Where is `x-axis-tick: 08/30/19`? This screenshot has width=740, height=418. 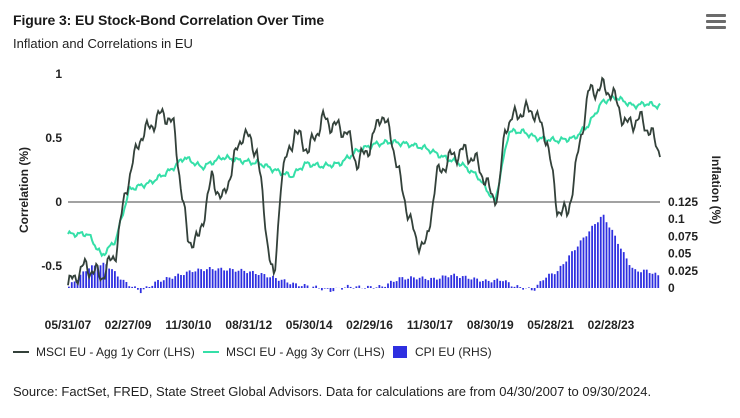 x-axis-tick: 08/30/19 is located at coordinates (490, 325).